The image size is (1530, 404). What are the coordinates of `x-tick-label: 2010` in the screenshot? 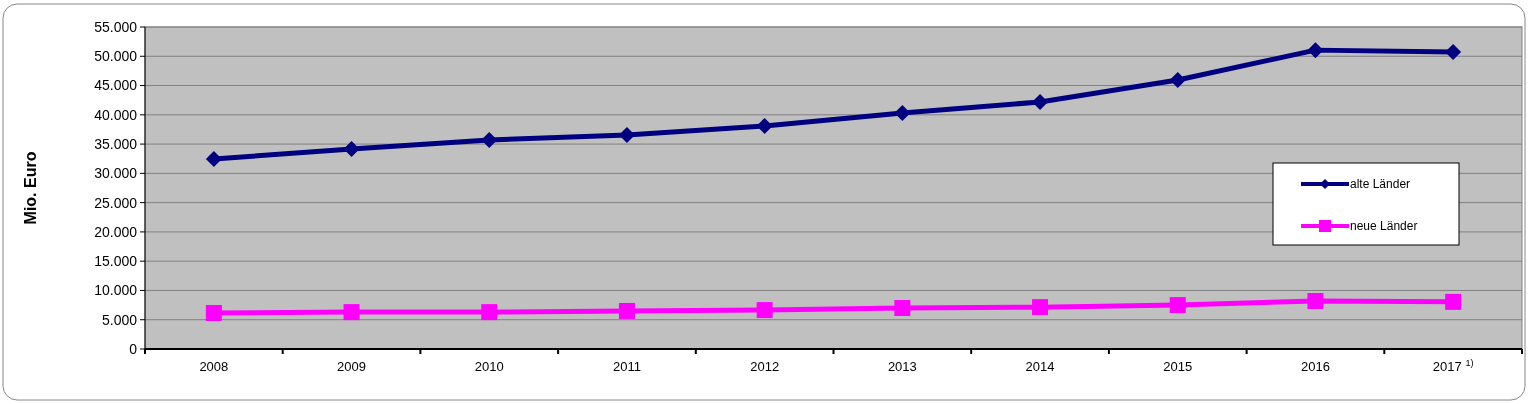 It's located at (489, 366).